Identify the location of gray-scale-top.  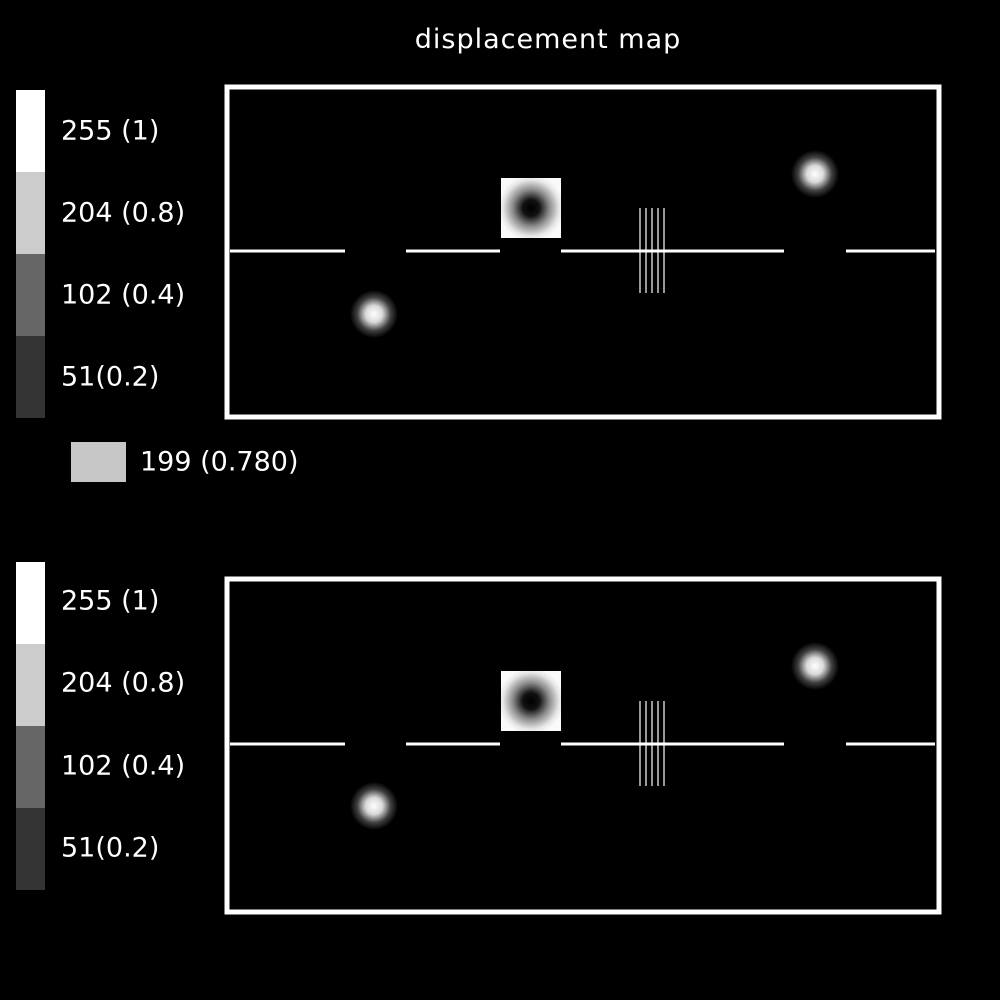
(30, 254).